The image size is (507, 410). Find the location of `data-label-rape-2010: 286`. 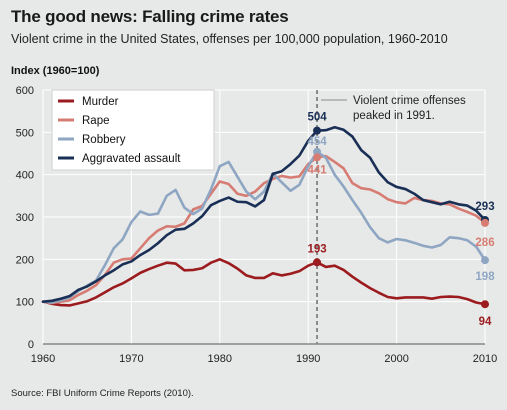

data-label-rape-2010: 286 is located at coordinates (484, 243).